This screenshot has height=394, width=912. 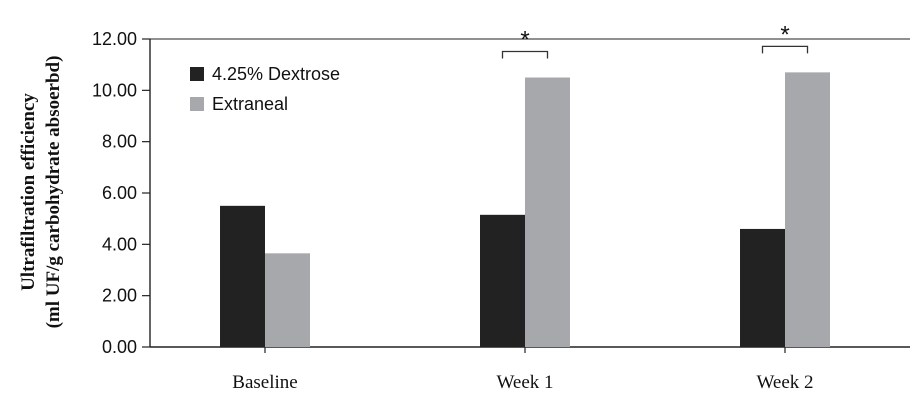 What do you see at coordinates (119, 296) in the screenshot?
I see `y-tick-label: 2.00` at bounding box center [119, 296].